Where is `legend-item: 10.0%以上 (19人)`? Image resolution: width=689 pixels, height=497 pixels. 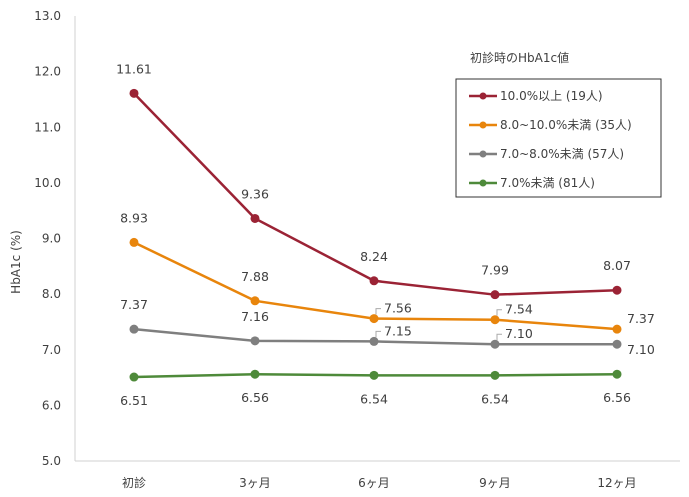 legend-item: 10.0%以上 (19人) is located at coordinates (536, 96).